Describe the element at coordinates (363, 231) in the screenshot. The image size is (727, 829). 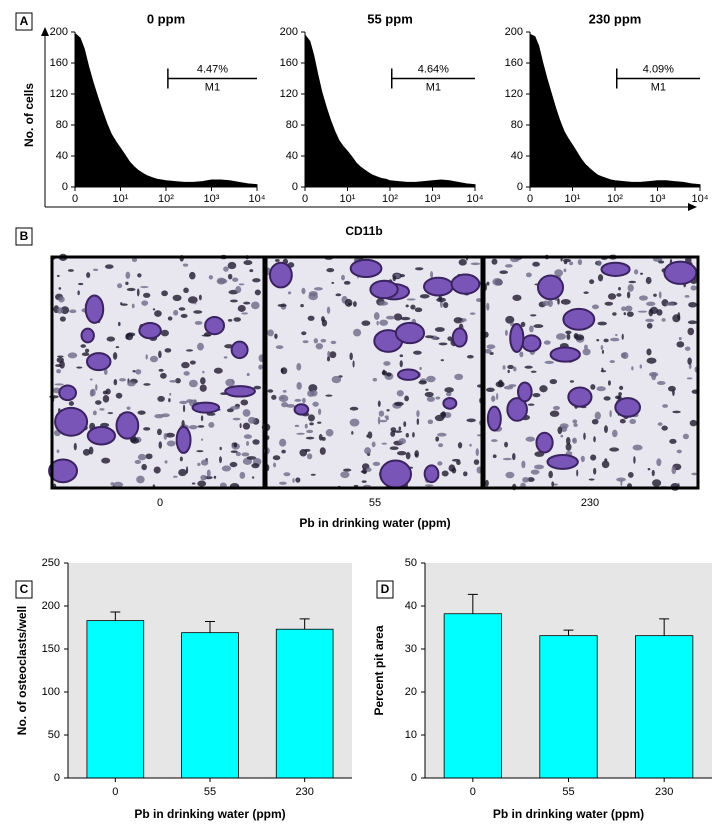
I see `x-axis-label: CD11b` at that location.